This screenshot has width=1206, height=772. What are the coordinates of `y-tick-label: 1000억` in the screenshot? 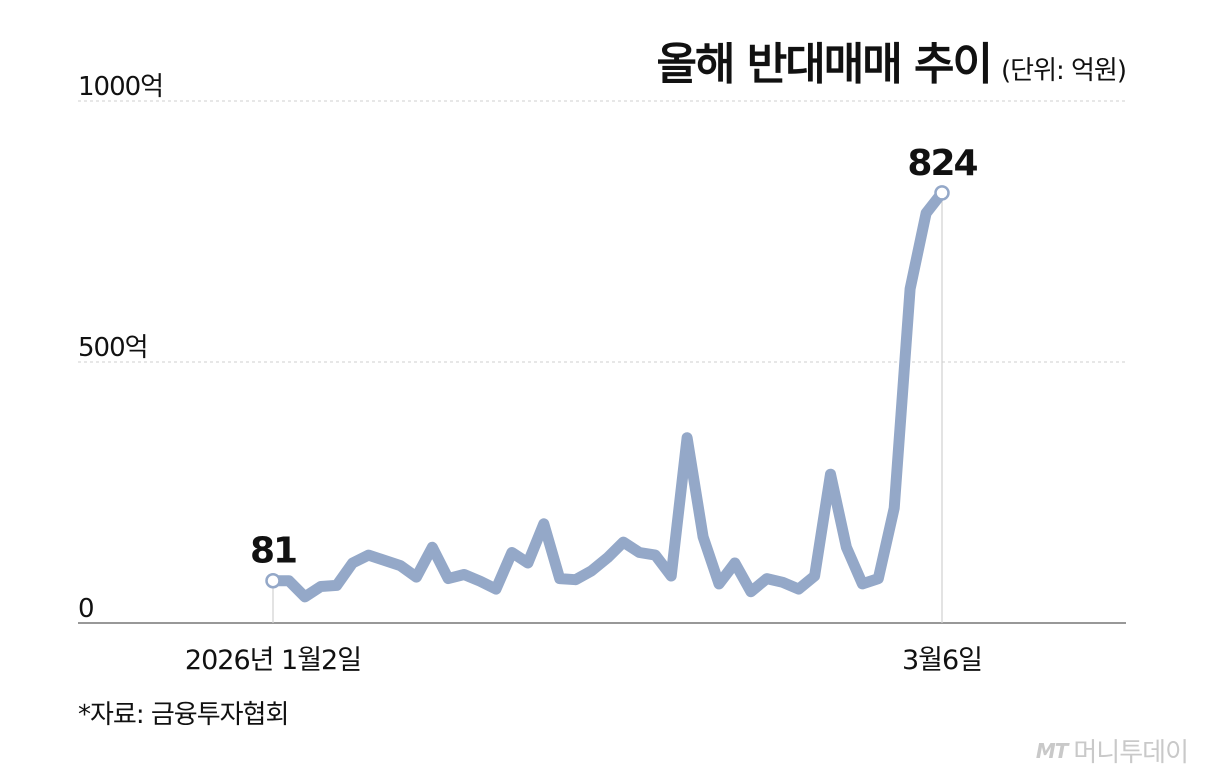 It's located at (120, 87).